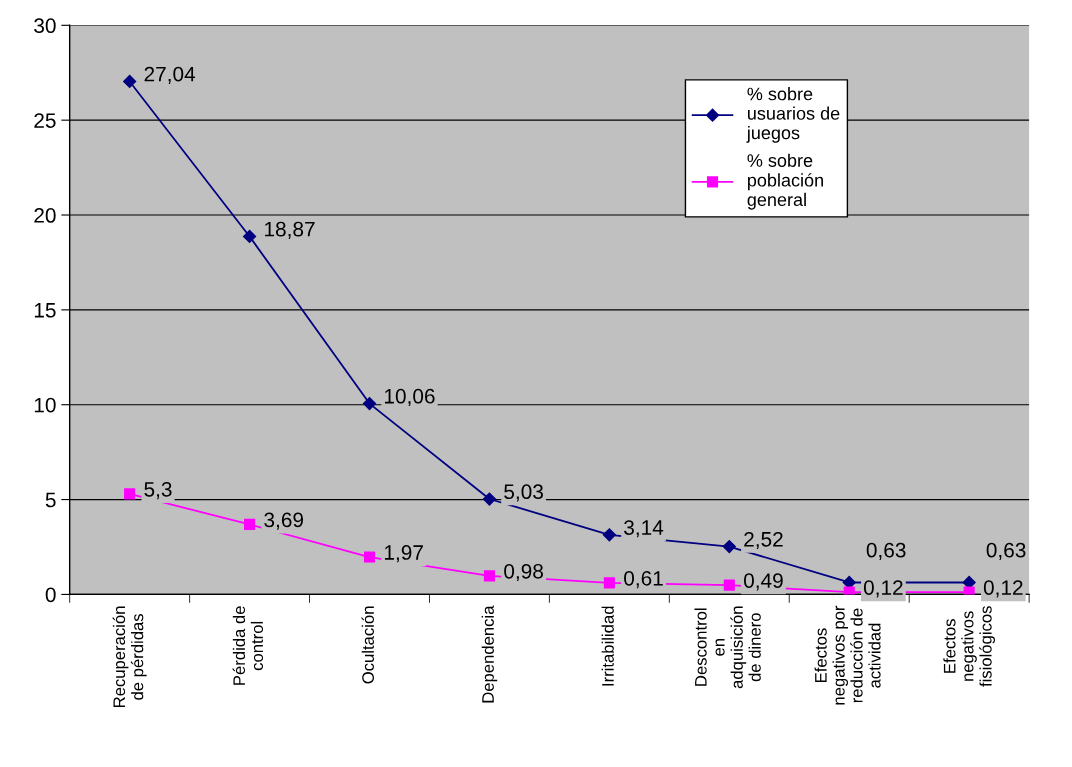  What do you see at coordinates (969, 646) in the screenshot?
I see `x-tick-label: Efectos negativos fisiológicos` at bounding box center [969, 646].